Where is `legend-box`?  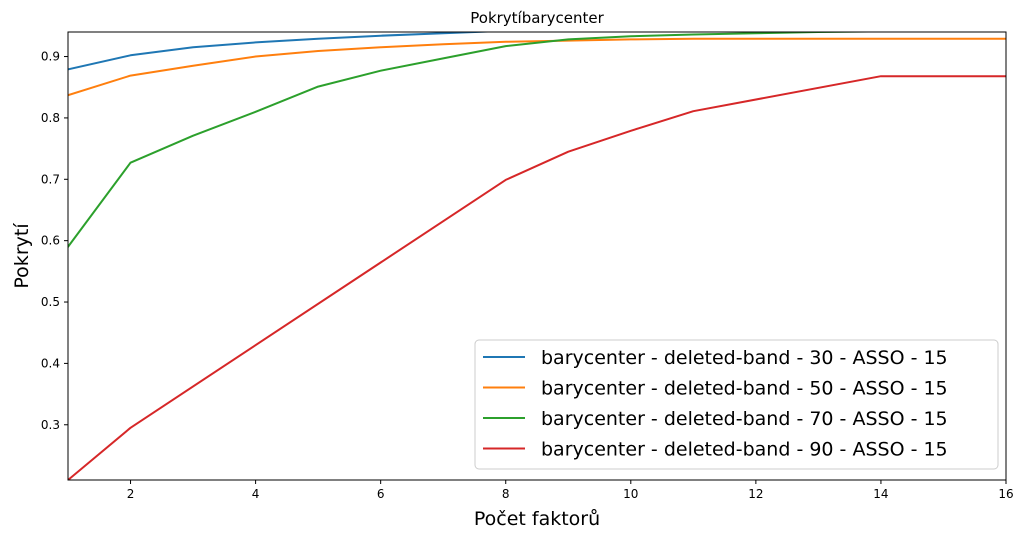 legend-box is located at coordinates (736, 404).